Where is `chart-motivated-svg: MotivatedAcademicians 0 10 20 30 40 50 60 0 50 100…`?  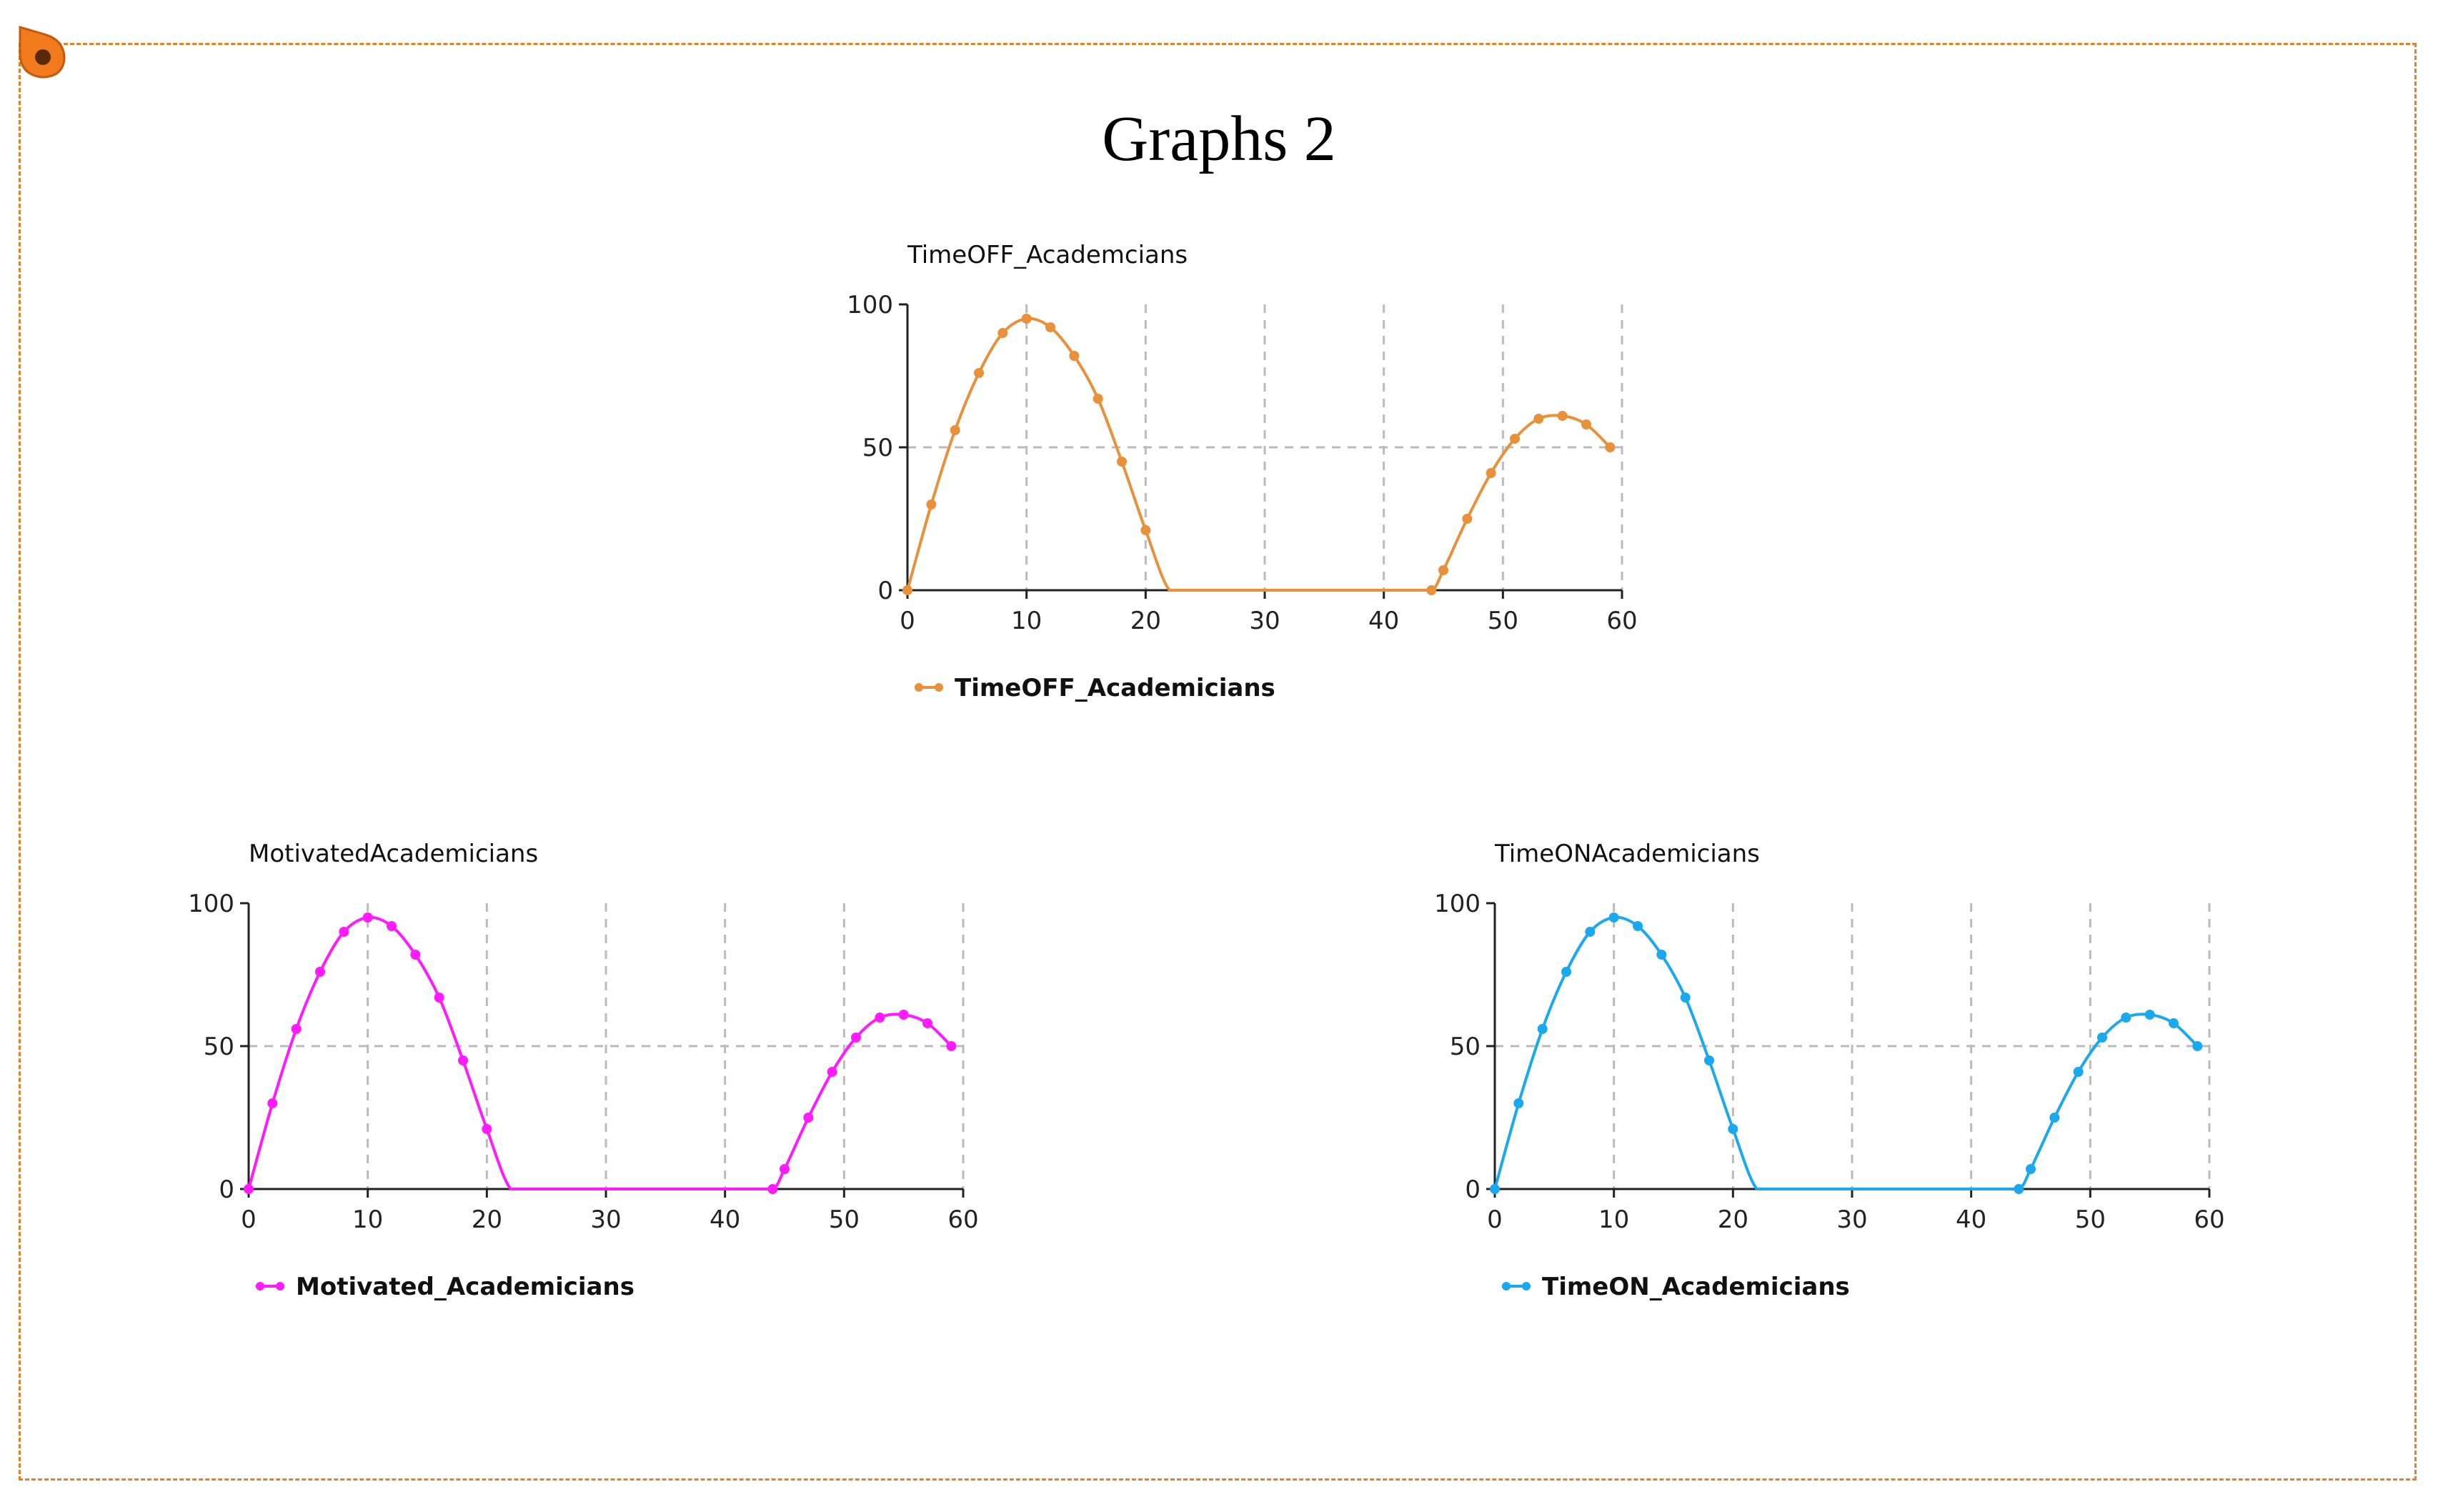 chart-motivated-svg: MotivatedAcademicians 0 10 20 30 40 50 60 0 50 100… is located at coordinates (583, 1071).